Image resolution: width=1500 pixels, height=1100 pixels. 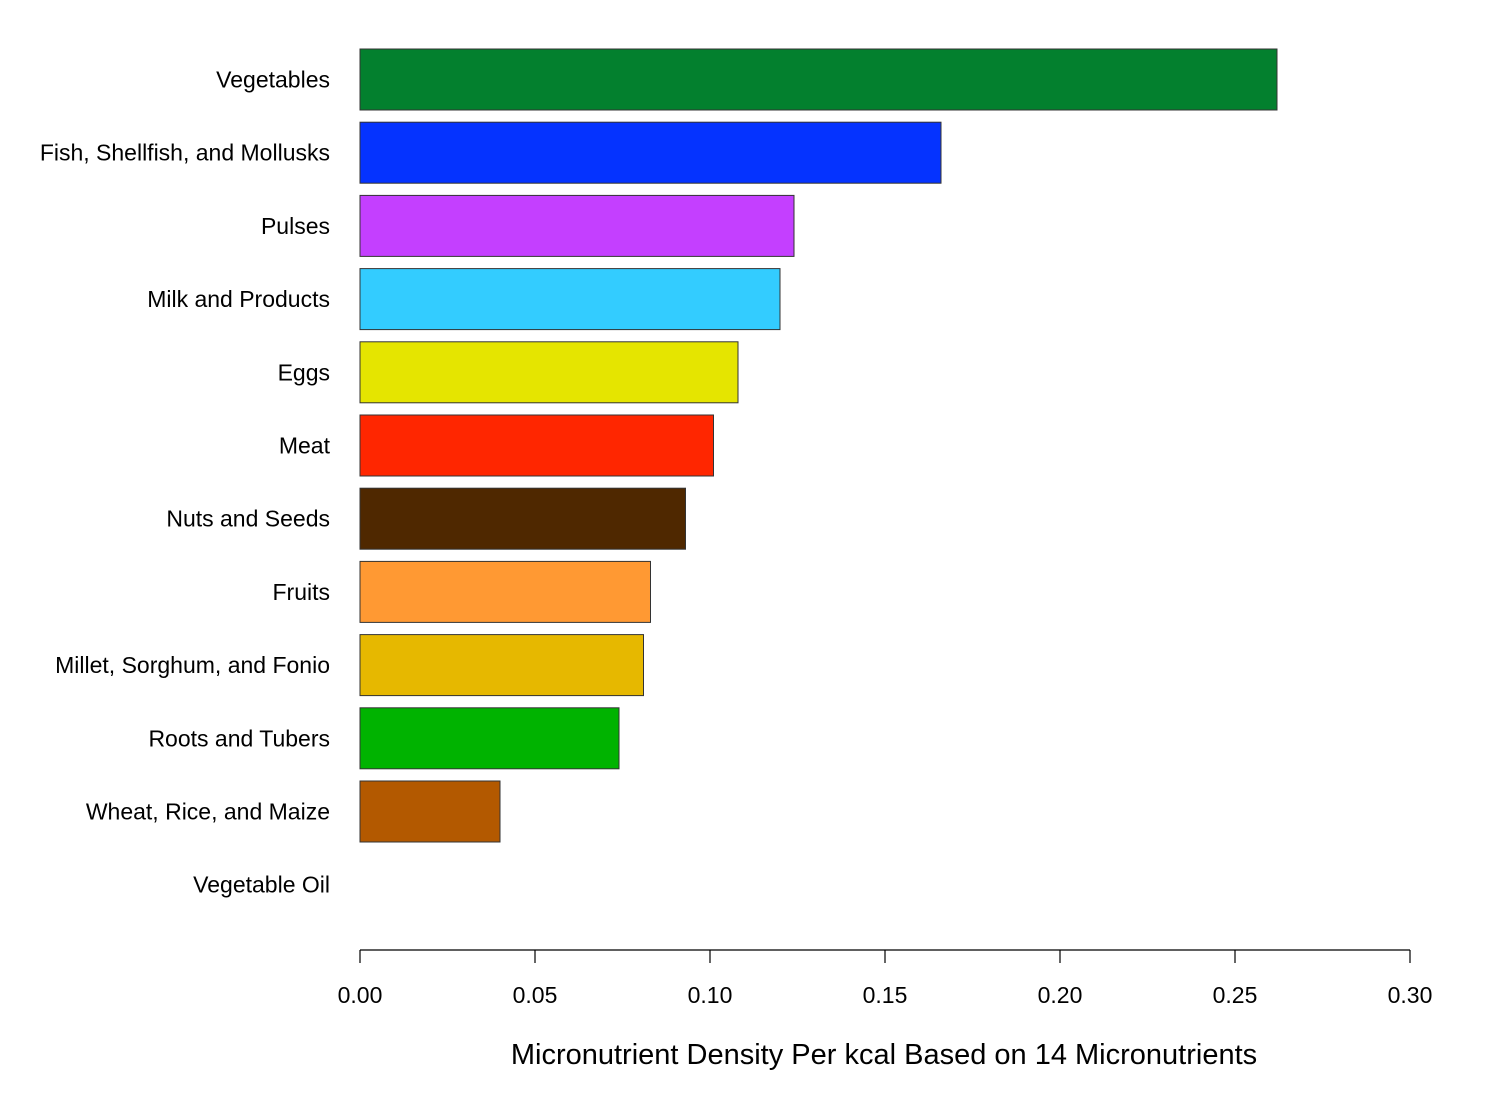 I want to click on category-label: Meat, so click(x=305, y=446).